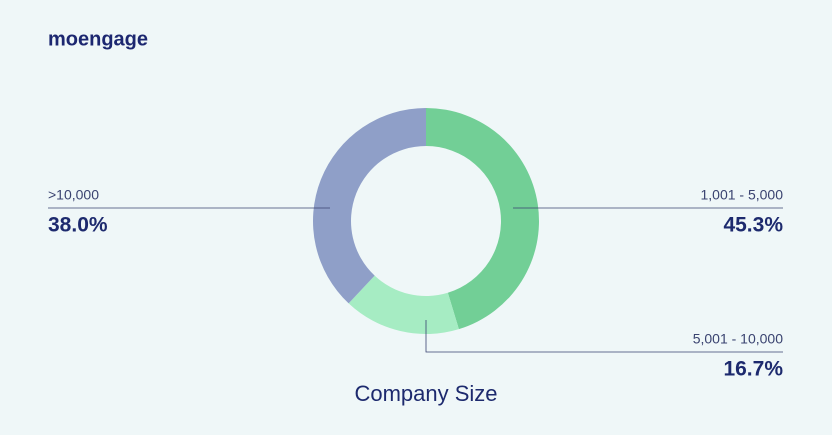 This screenshot has height=435, width=832. What do you see at coordinates (98, 39) in the screenshot?
I see `brand-logo: moengage` at bounding box center [98, 39].